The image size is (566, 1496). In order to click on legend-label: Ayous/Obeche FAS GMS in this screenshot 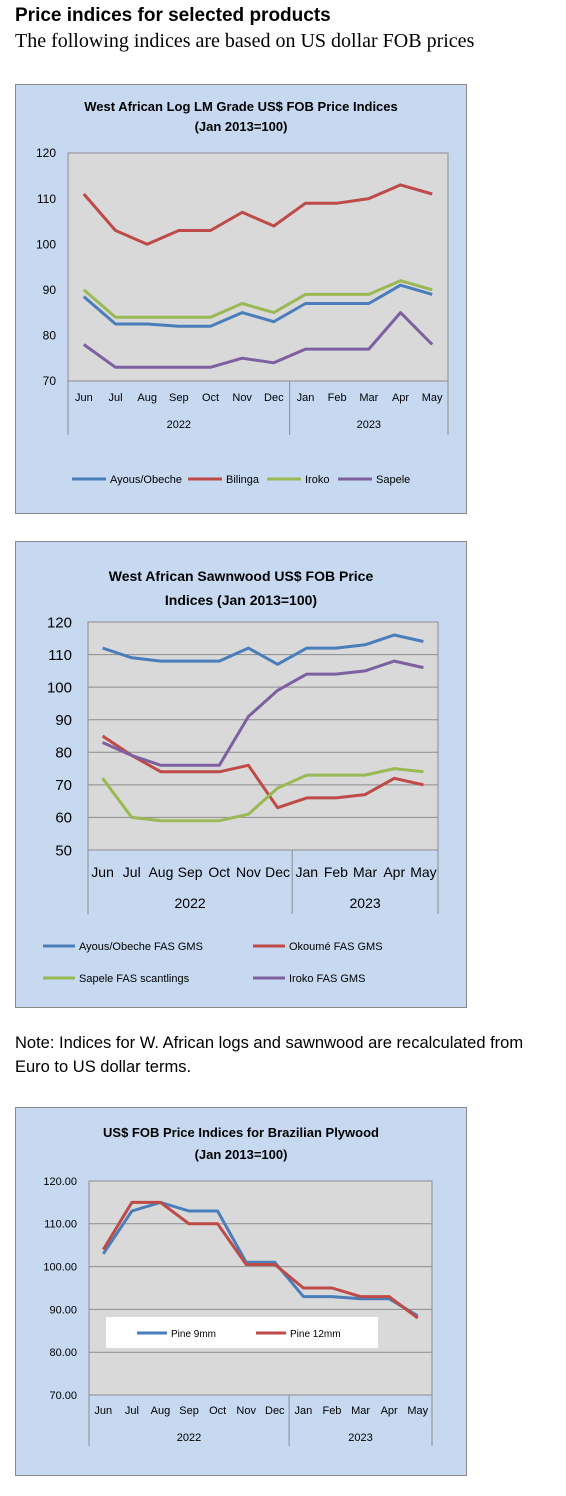, I will do `click(141, 947)`.